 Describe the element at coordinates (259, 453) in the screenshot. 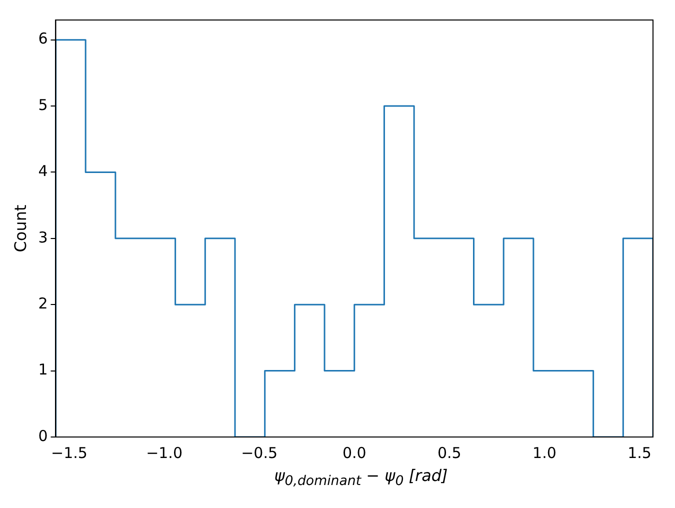

I see `x-tick-label: −0.5` at that location.